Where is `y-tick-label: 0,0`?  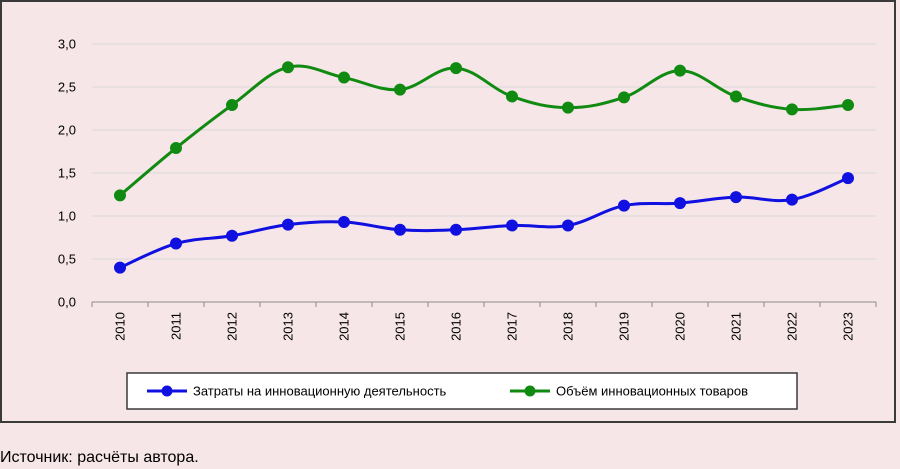 y-tick-label: 0,0 is located at coordinates (67, 302).